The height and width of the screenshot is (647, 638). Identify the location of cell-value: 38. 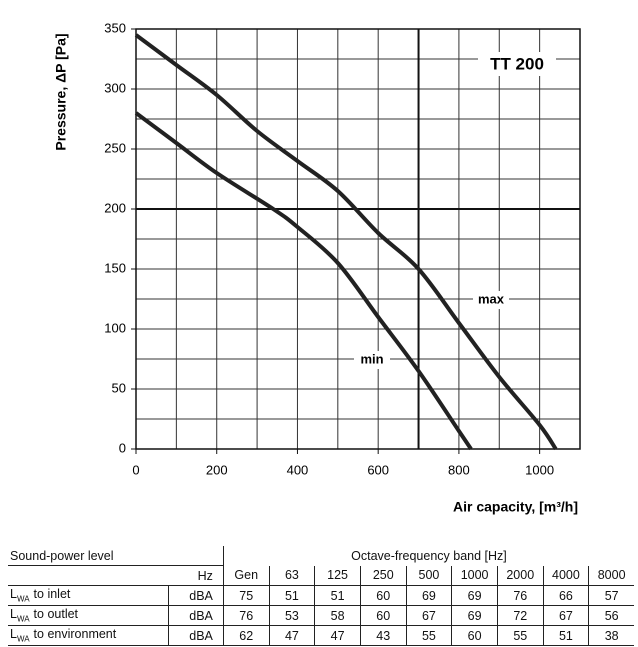
(611, 635).